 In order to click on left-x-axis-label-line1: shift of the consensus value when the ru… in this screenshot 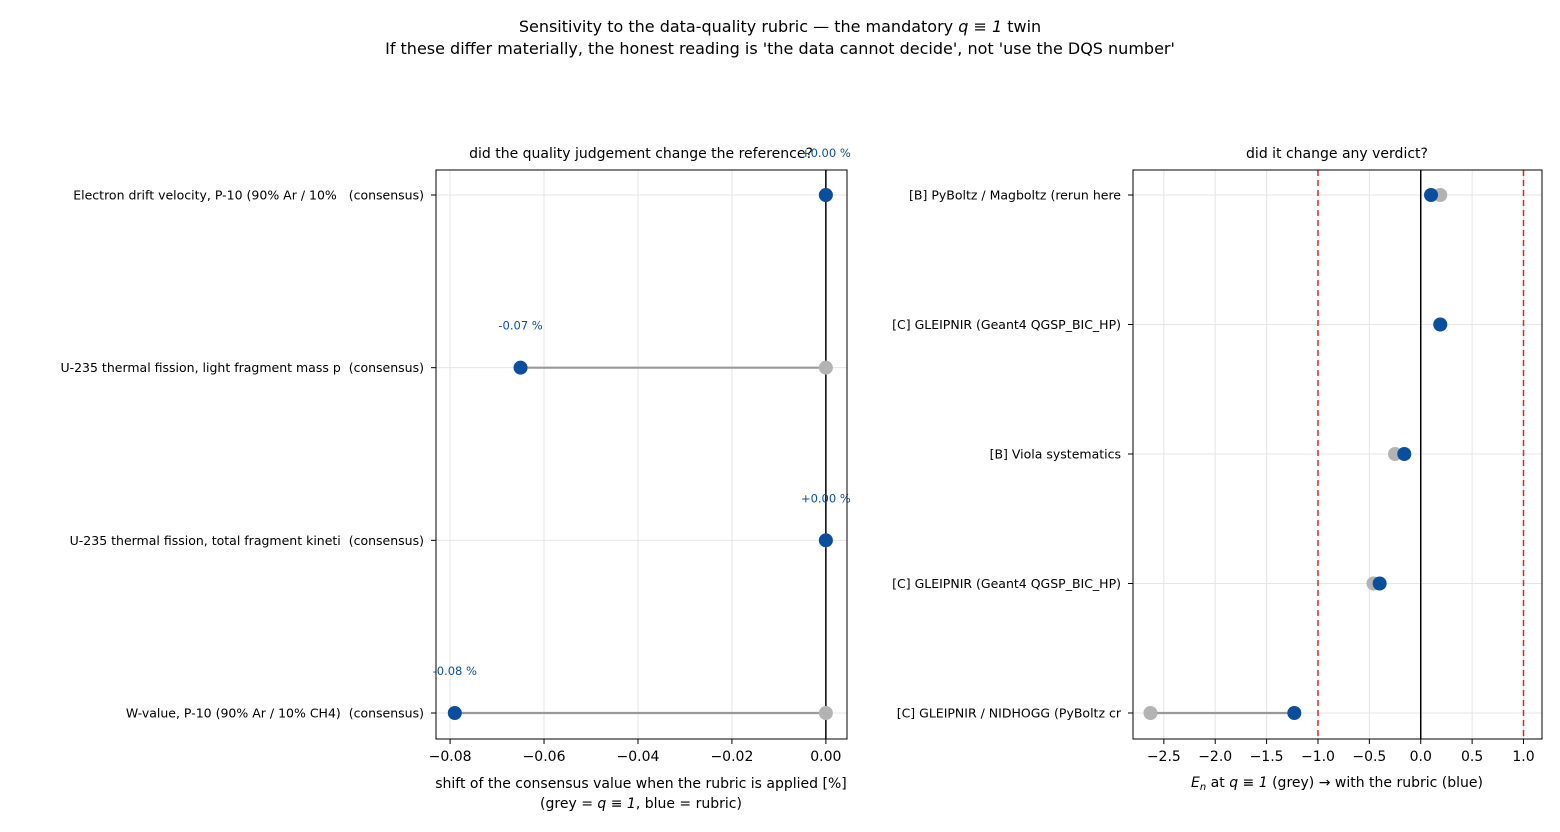, I will do `click(641, 784)`.